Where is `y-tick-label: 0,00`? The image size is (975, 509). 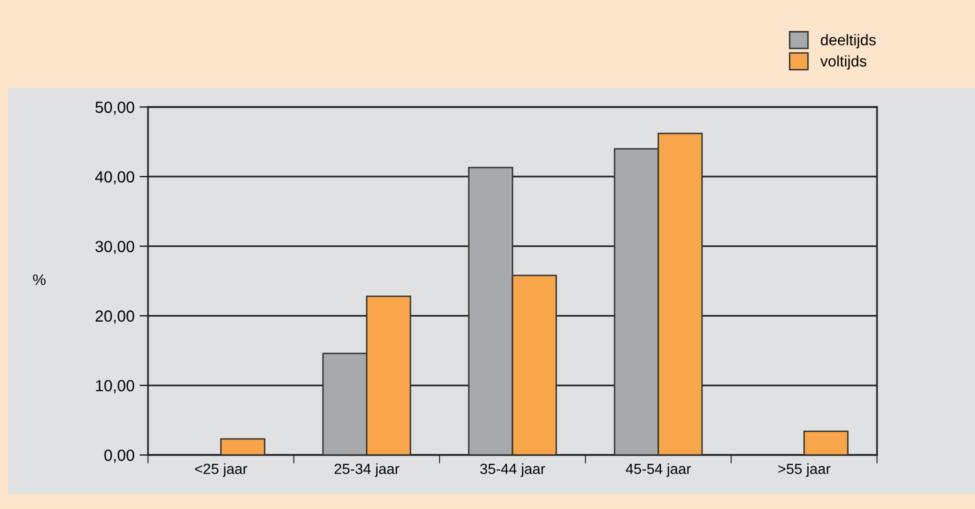
y-tick-label: 0,00 is located at coordinates (119, 456).